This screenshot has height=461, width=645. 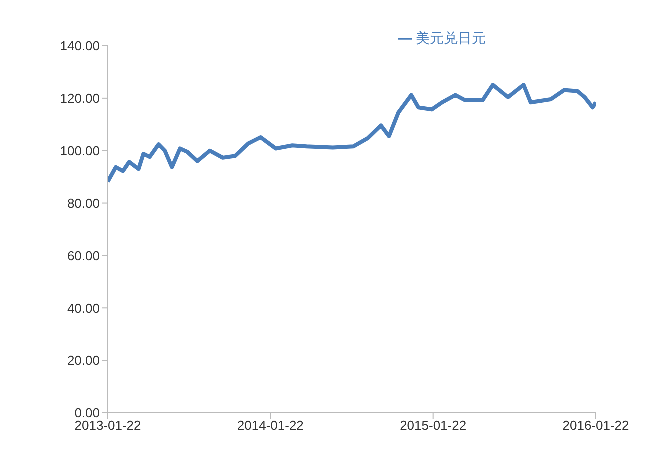 I want to click on x-tick-label: 2016-01-22, so click(x=596, y=426).